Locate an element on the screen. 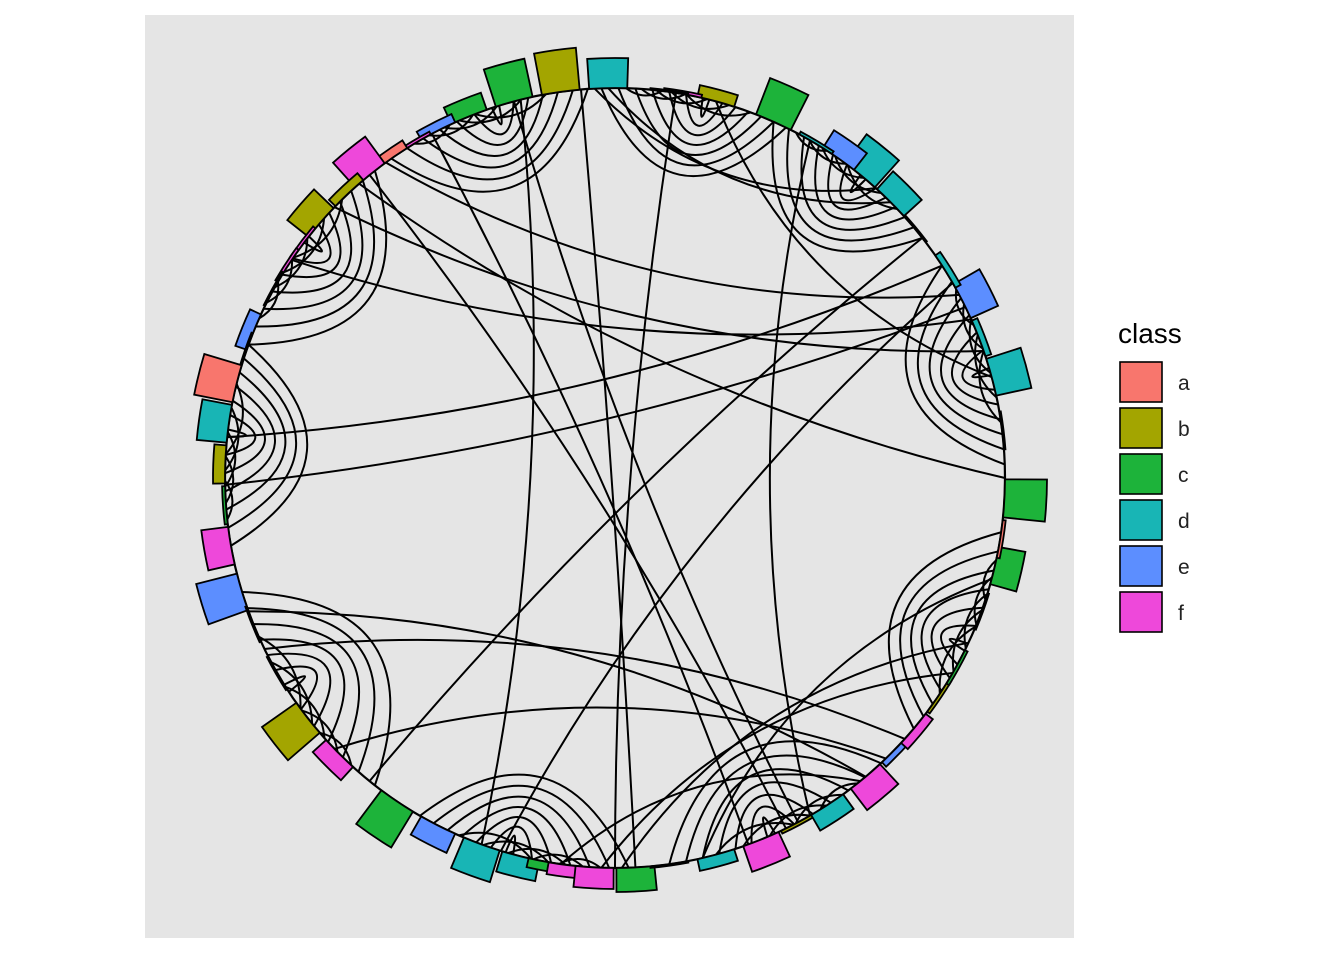 The height and width of the screenshot is (960, 1344). legend-label-c: c is located at coordinates (1183, 475).